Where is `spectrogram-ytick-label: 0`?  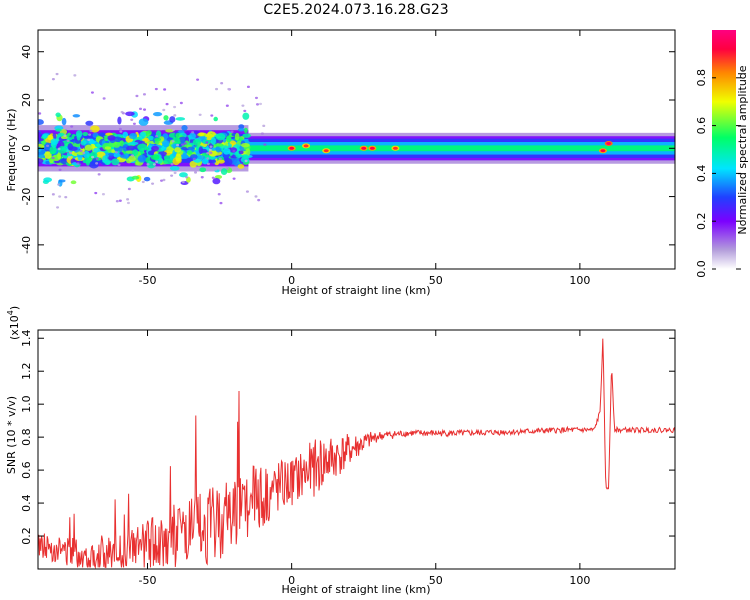
spectrogram-ytick-label: 0 is located at coordinates (26, 148).